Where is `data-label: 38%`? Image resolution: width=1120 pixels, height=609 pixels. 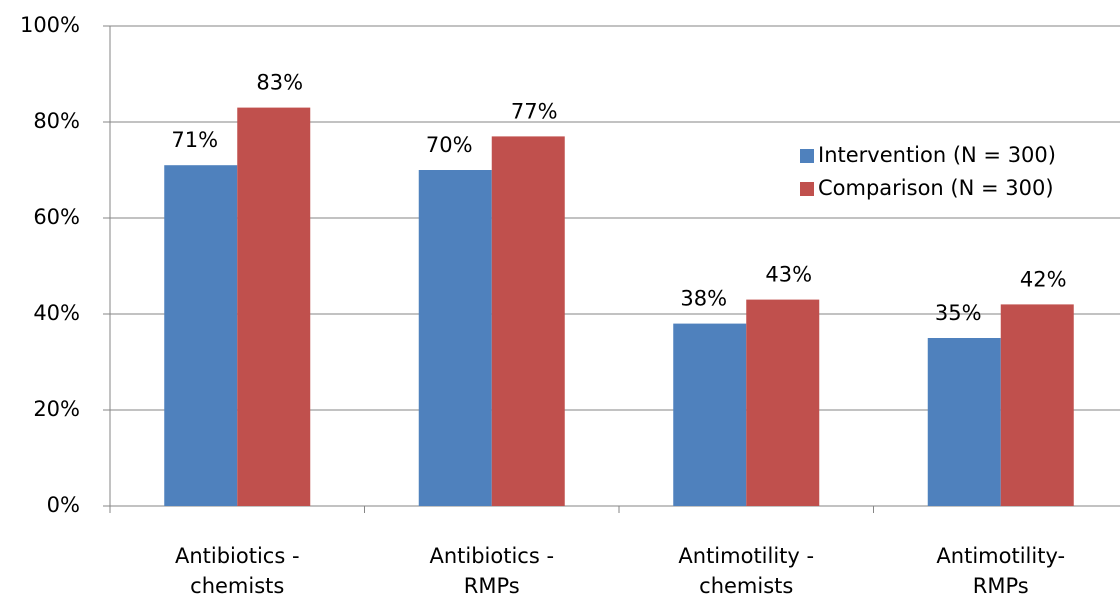
data-label: 38% is located at coordinates (703, 299).